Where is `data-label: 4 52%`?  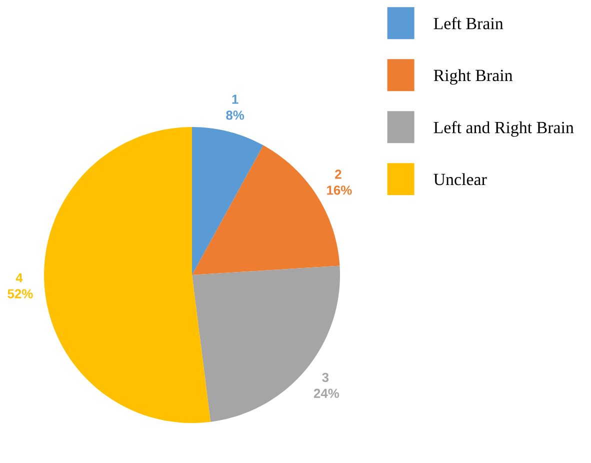 data-label: 4 52% is located at coordinates (20, 285).